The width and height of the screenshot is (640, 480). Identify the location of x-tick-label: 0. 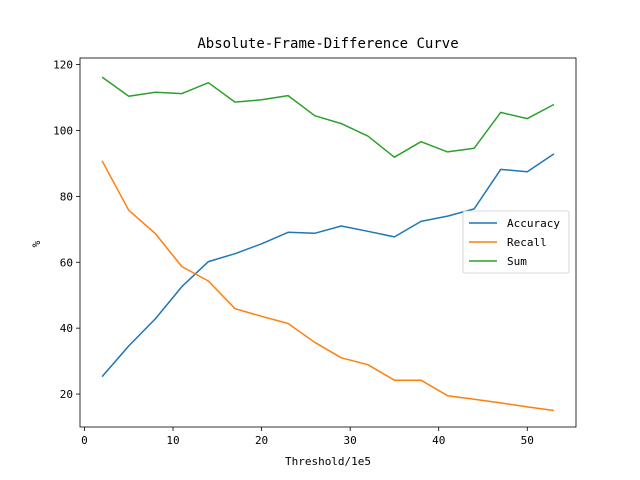
(84, 440).